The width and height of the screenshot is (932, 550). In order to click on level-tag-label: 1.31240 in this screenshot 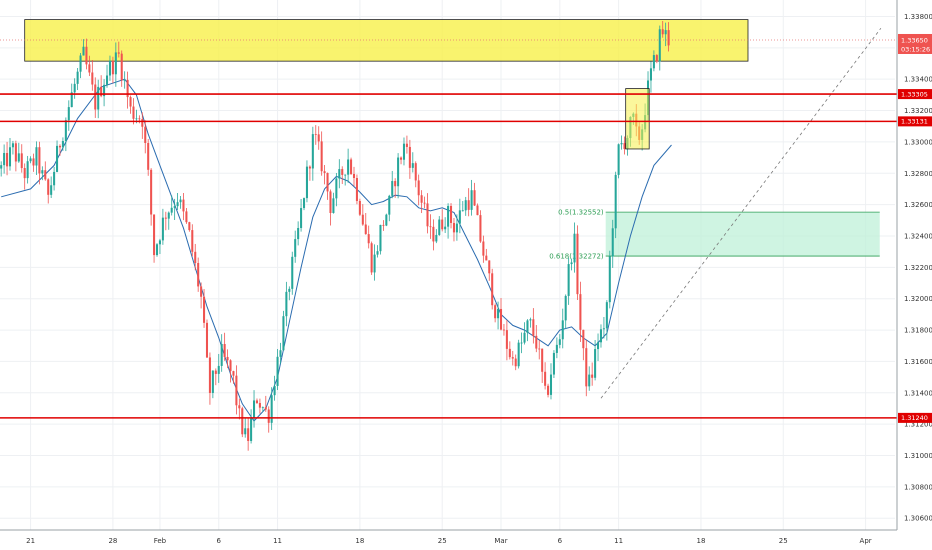, I will do `click(914, 418)`.